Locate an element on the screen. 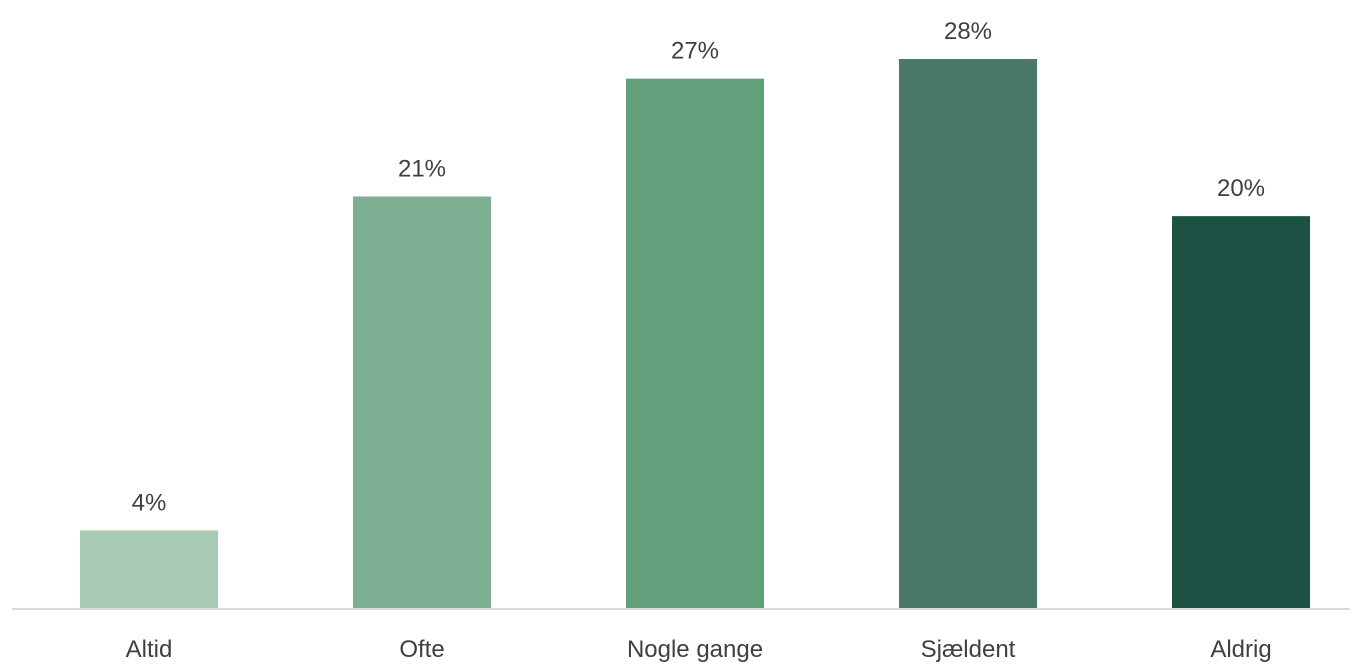 Image resolution: width=1356 pixels, height=666 pixels. category-label-altid: Altid is located at coordinates (149, 649).